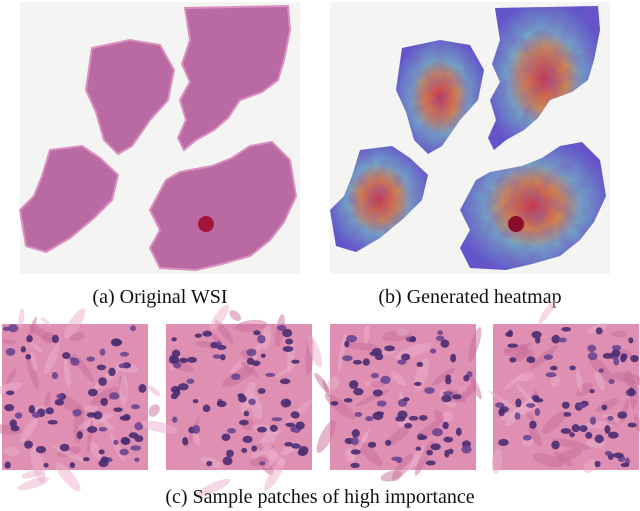  What do you see at coordinates (206, 224) in the screenshot?
I see `vessel` at bounding box center [206, 224].